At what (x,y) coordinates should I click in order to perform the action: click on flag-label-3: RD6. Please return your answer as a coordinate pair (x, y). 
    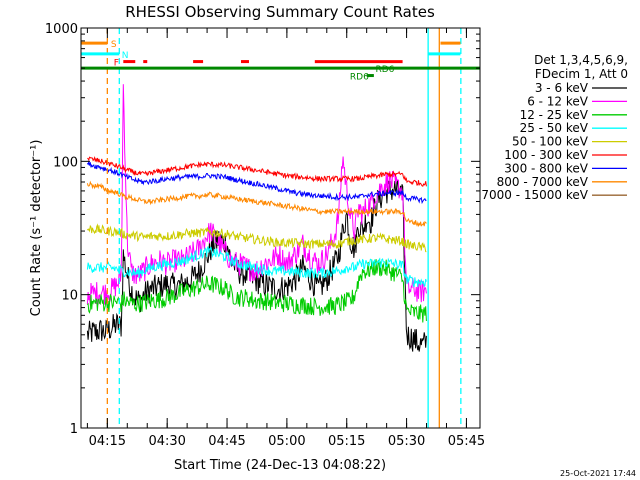
    Looking at the image, I should click on (359, 78).